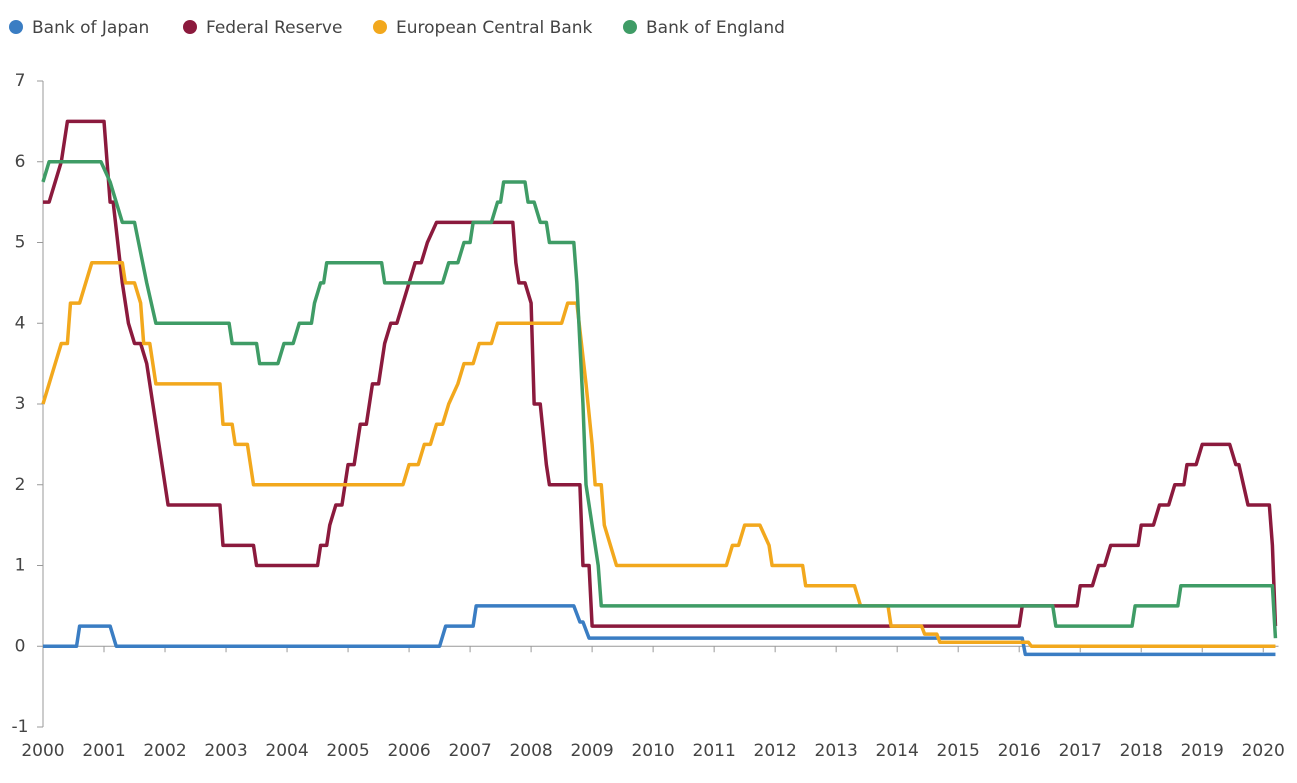  I want to click on y-tick-label: 5, so click(20, 243).